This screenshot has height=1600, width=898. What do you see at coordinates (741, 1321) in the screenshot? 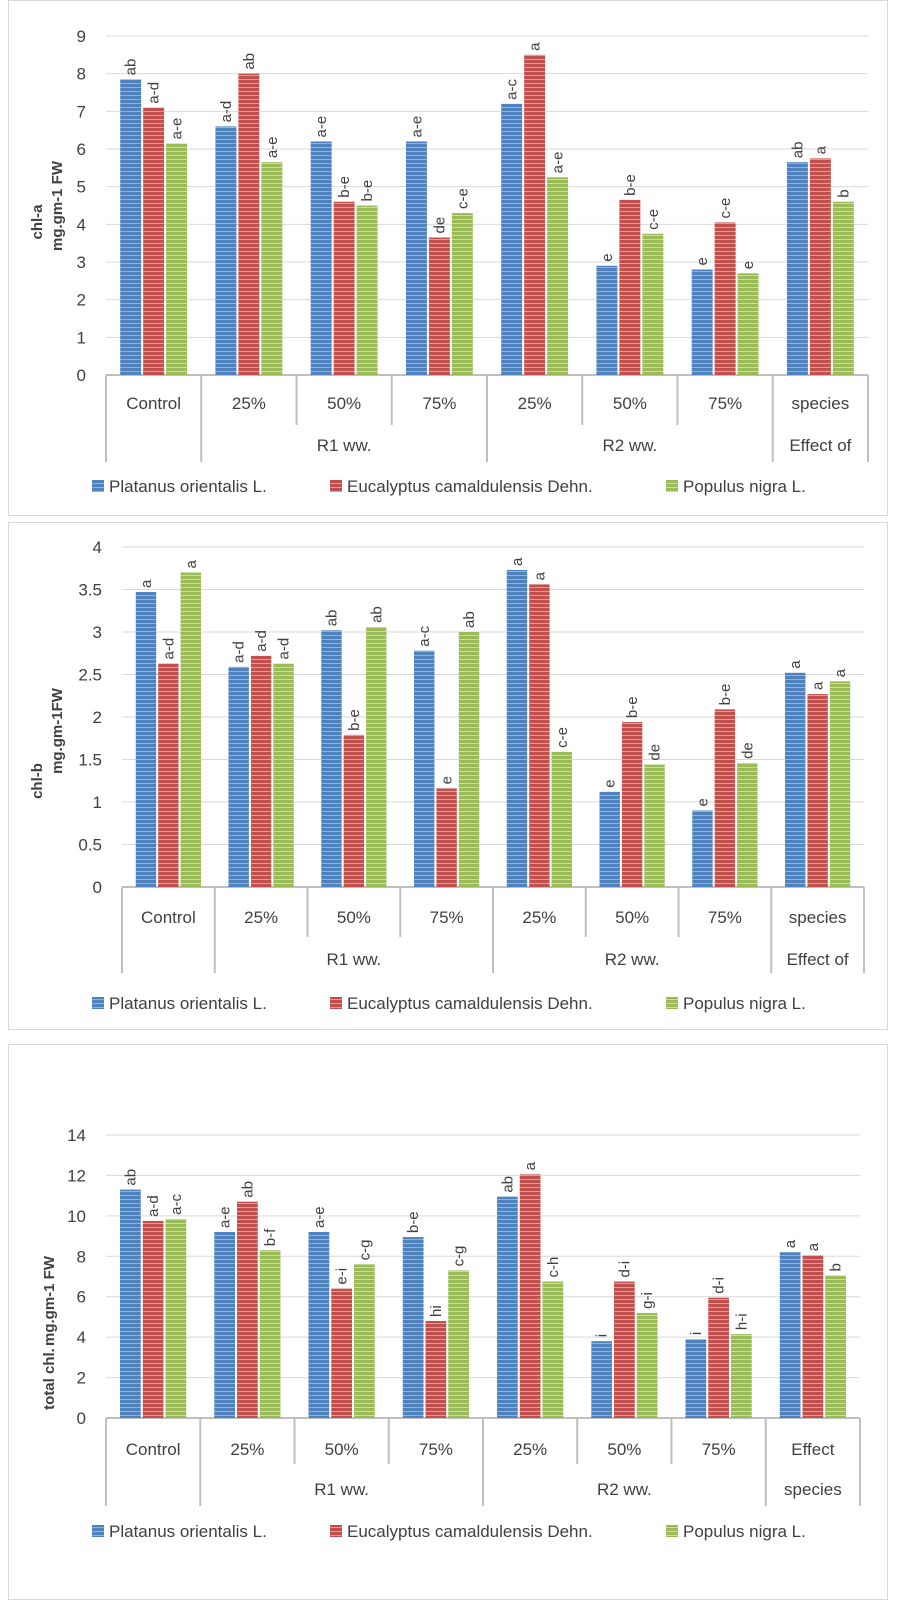
I see `data-label: h-i` at bounding box center [741, 1321].